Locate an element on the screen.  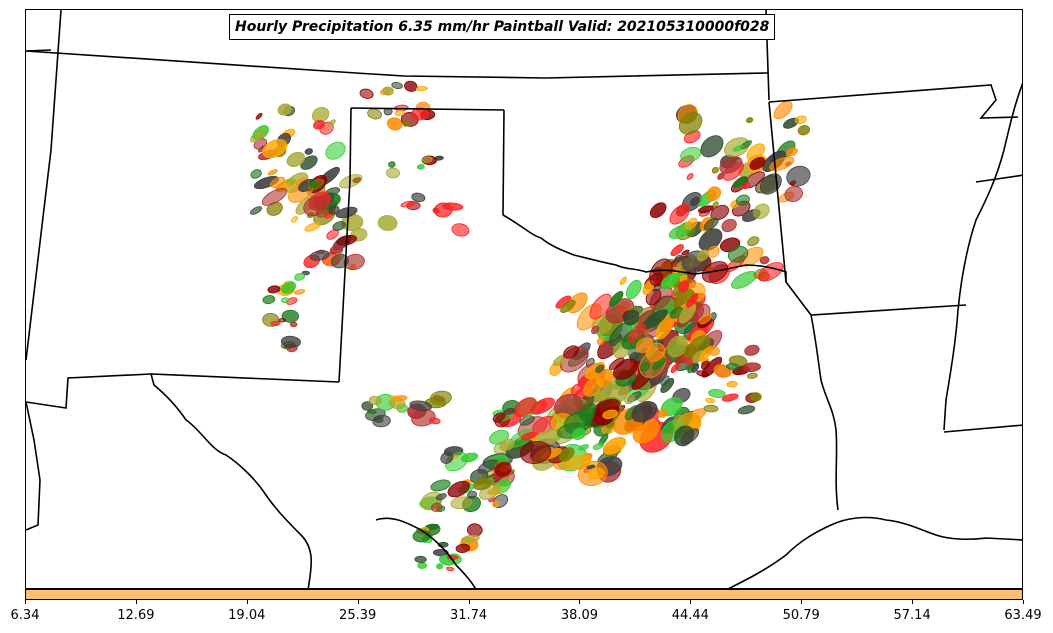
colorbar is located at coordinates (524, 594).